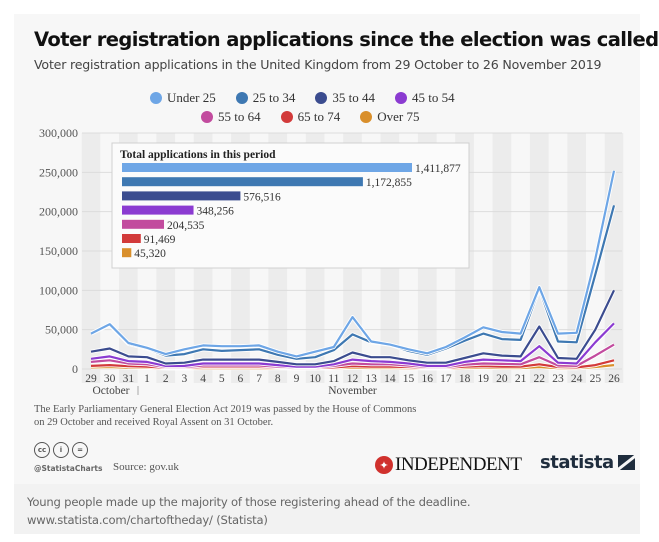 The height and width of the screenshot is (542, 659). Describe the element at coordinates (58, 251) in the screenshot. I see `y-tick-label: 150,000` at that location.